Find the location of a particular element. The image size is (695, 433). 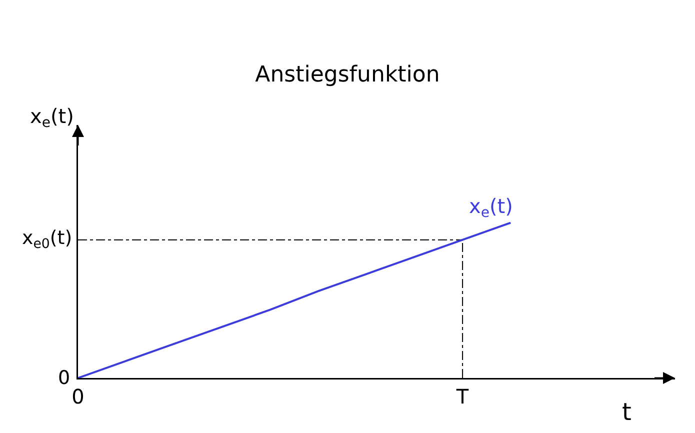

x-tick-label: T is located at coordinates (462, 396).